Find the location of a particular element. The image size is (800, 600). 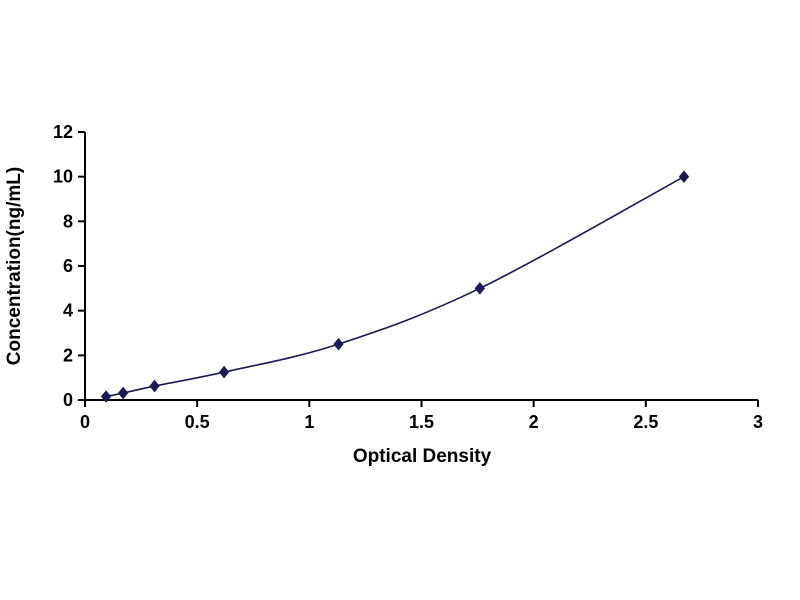

y-tick-label: 10 is located at coordinates (63, 177).